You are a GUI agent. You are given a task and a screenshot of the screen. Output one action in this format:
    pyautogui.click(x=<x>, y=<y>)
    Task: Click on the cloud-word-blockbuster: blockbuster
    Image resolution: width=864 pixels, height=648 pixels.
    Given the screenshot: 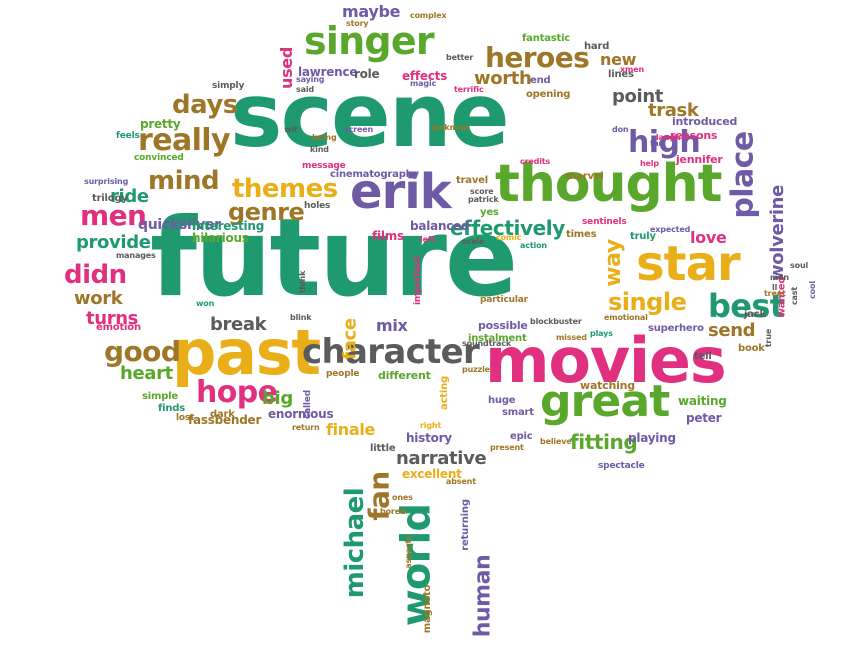 What is the action you would take?
    pyautogui.click(x=556, y=321)
    